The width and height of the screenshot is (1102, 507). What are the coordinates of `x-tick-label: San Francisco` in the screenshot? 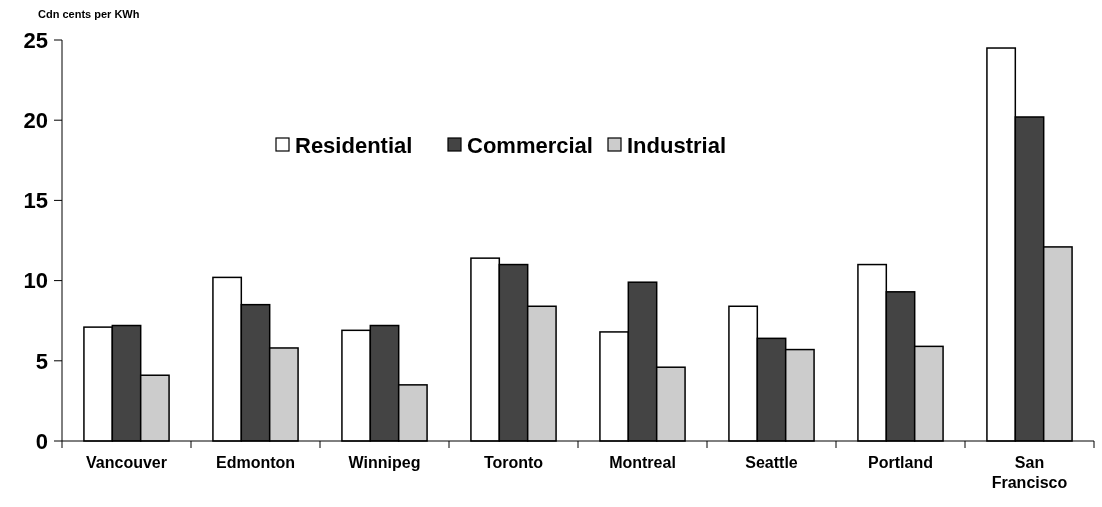 It's located at (1029, 472).